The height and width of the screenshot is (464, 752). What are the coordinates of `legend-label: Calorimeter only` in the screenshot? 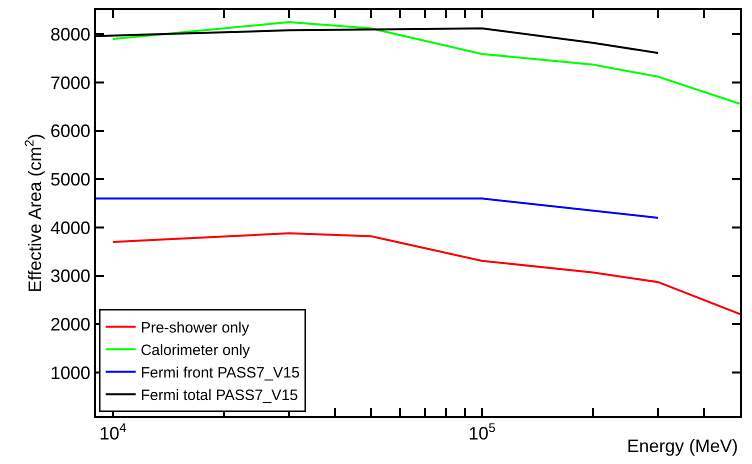 It's located at (195, 351).